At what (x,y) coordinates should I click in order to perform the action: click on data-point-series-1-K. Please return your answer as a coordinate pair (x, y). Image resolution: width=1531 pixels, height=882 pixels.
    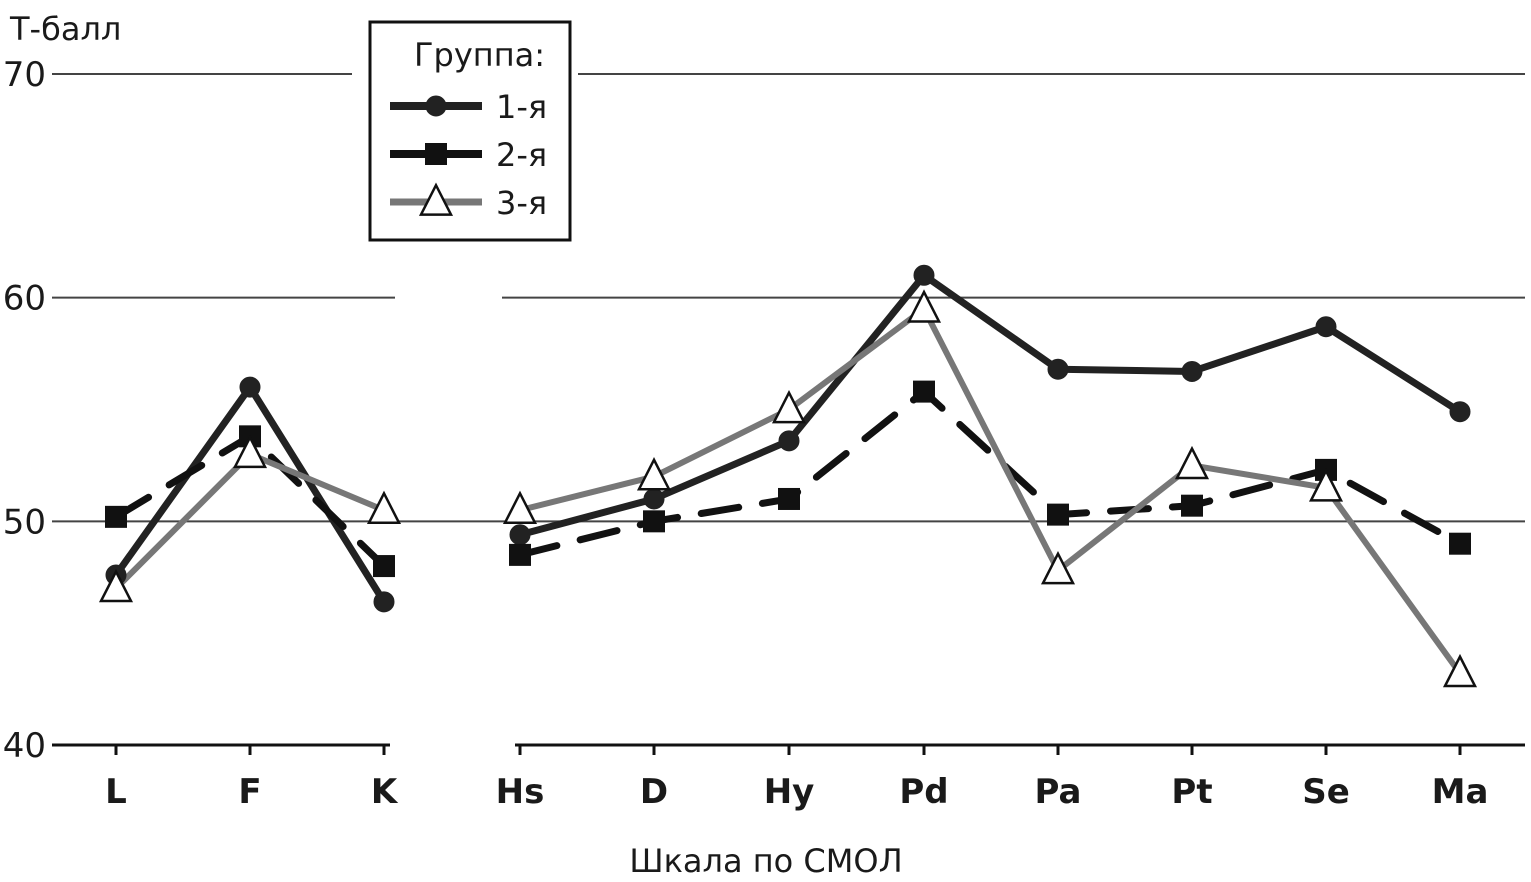
    Looking at the image, I should click on (384, 602).